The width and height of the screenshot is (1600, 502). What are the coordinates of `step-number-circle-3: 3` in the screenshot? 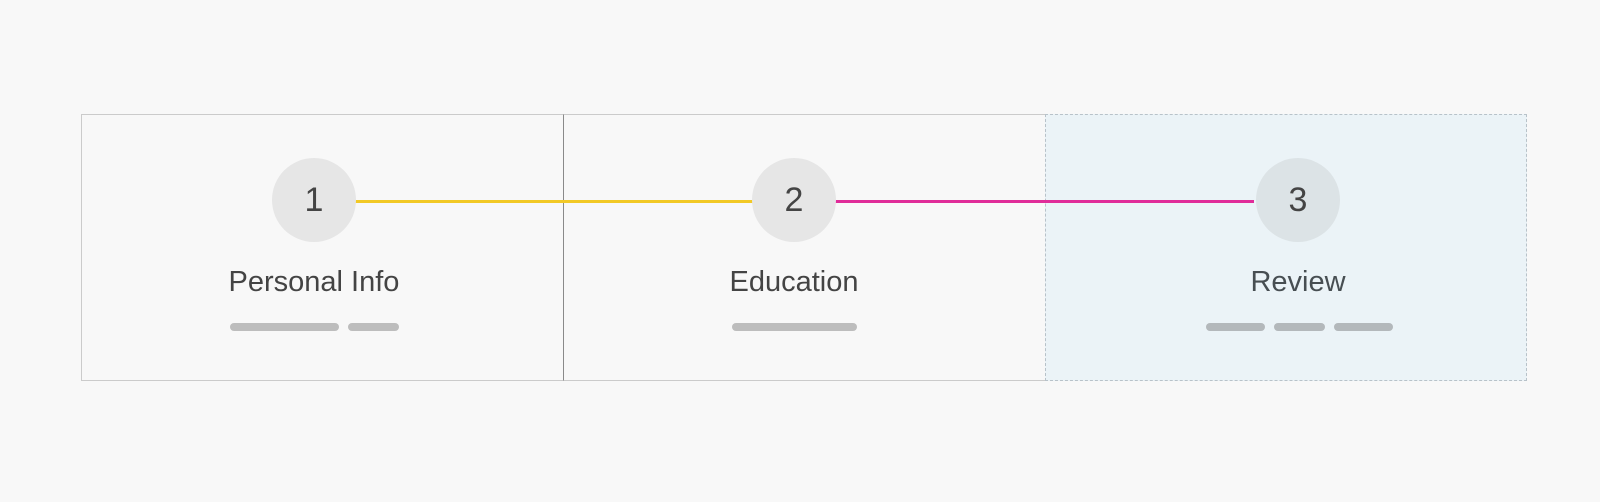 It's located at (1298, 200).